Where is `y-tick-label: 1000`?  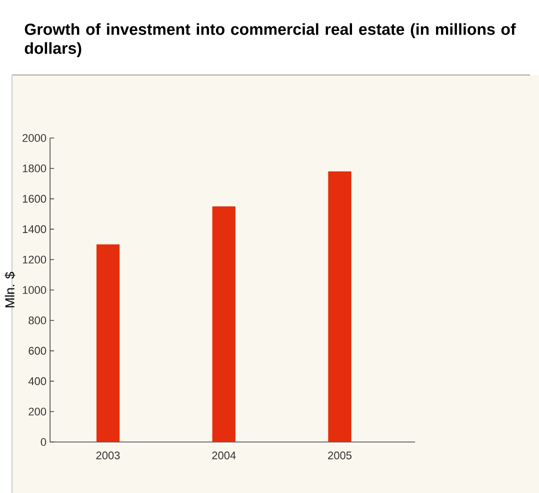
y-tick-label: 1000 is located at coordinates (34, 290).